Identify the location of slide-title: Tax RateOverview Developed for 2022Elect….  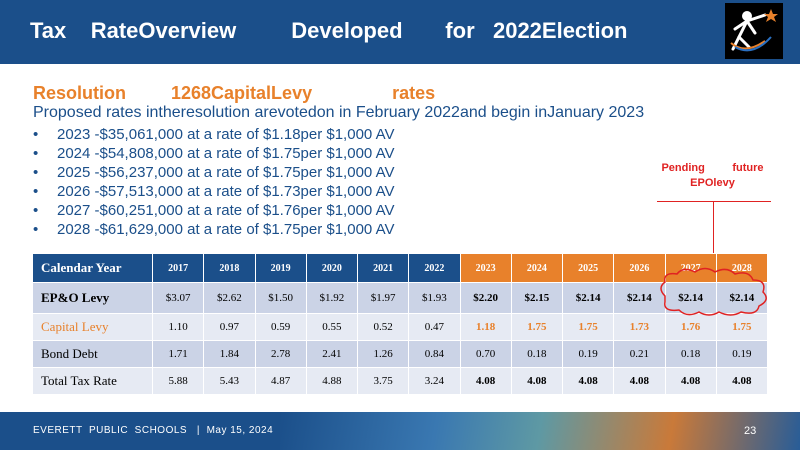
(329, 30).